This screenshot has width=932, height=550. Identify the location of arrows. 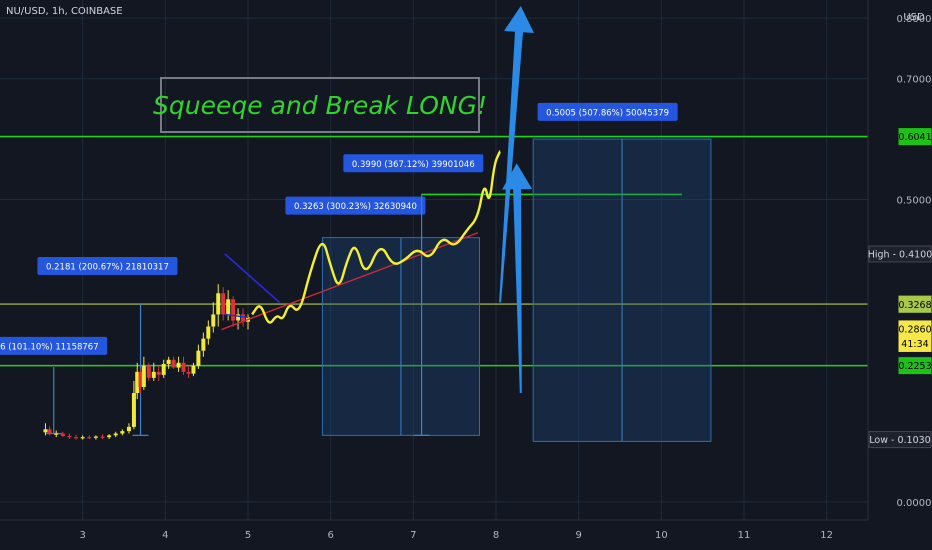
(516, 199).